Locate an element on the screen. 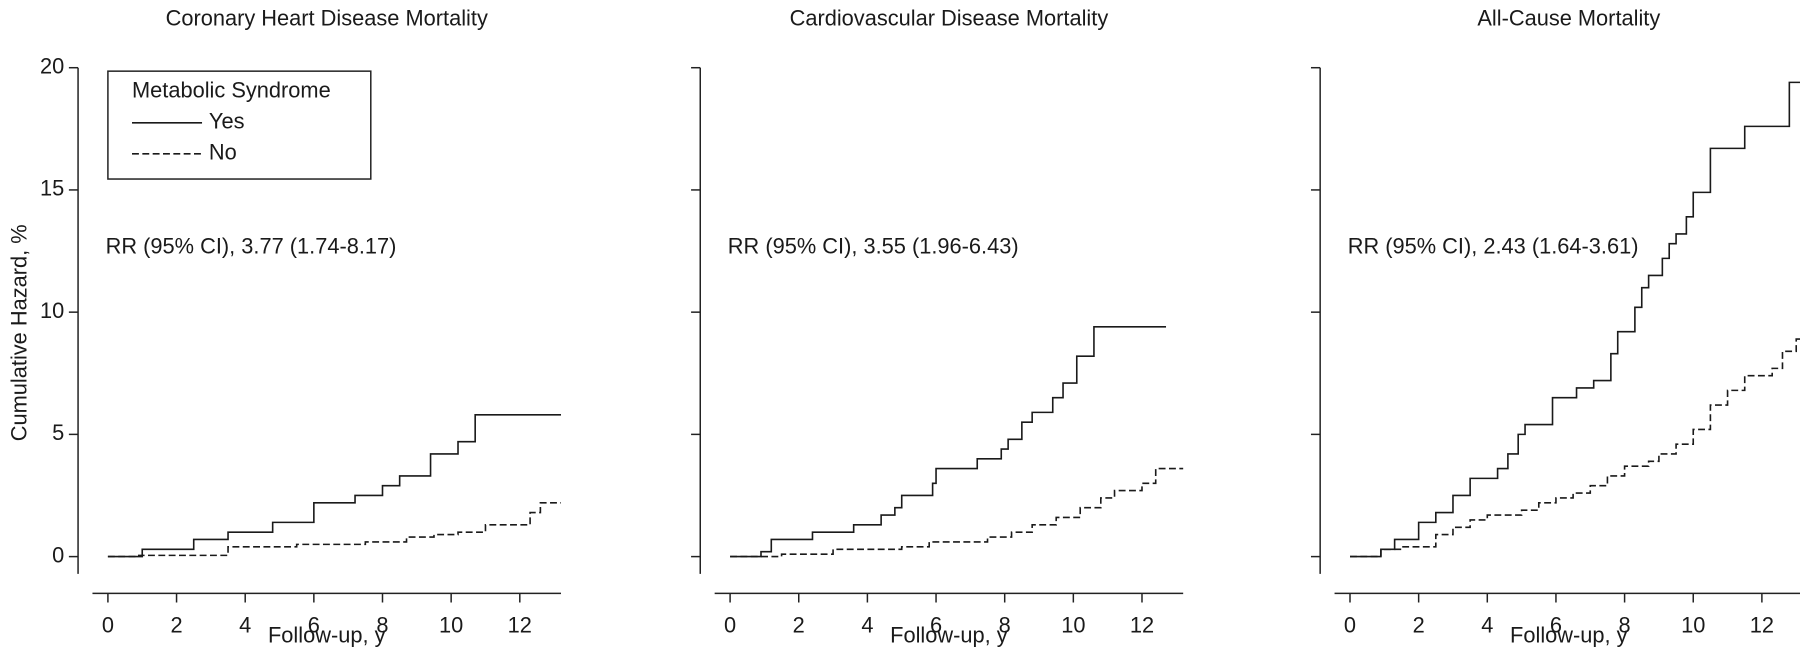 This screenshot has height=653, width=1800. legend-label: No is located at coordinates (223, 152).